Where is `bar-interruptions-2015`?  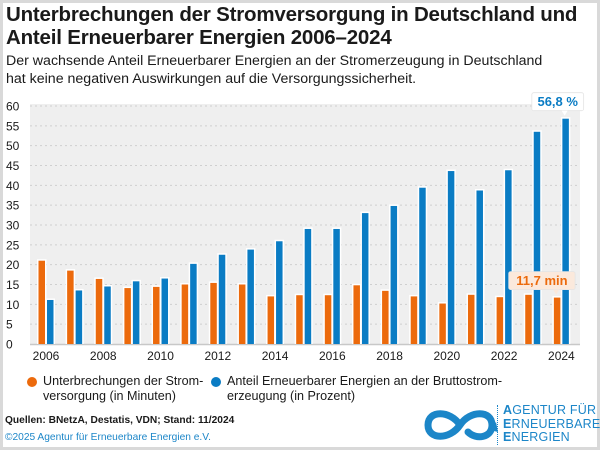
bar-interruptions-2015 is located at coordinates (299, 319).